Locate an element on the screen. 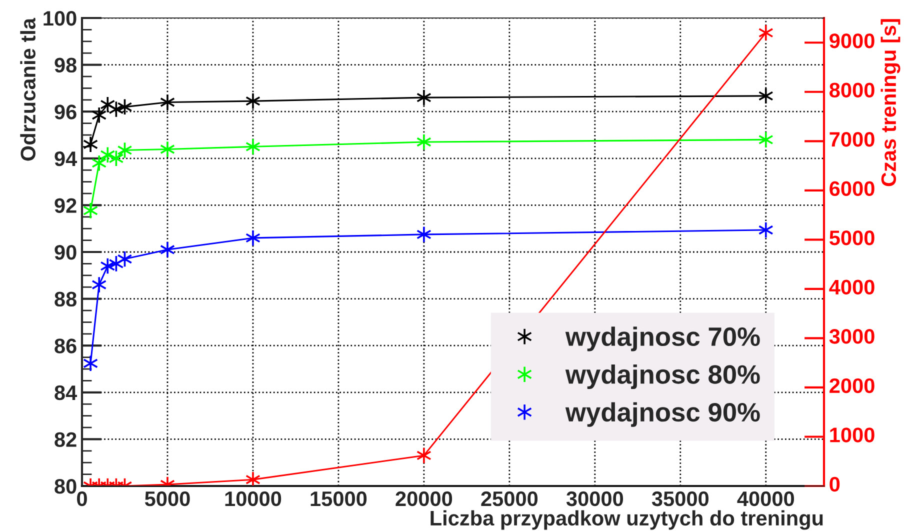 Image resolution: width=917 pixels, height=531 pixels. y2-tick-label: 7000 is located at coordinates (852, 139).